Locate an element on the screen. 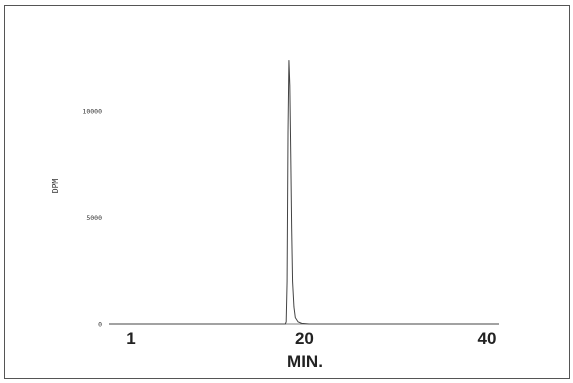  x-tick-label: 1 is located at coordinates (130, 338).